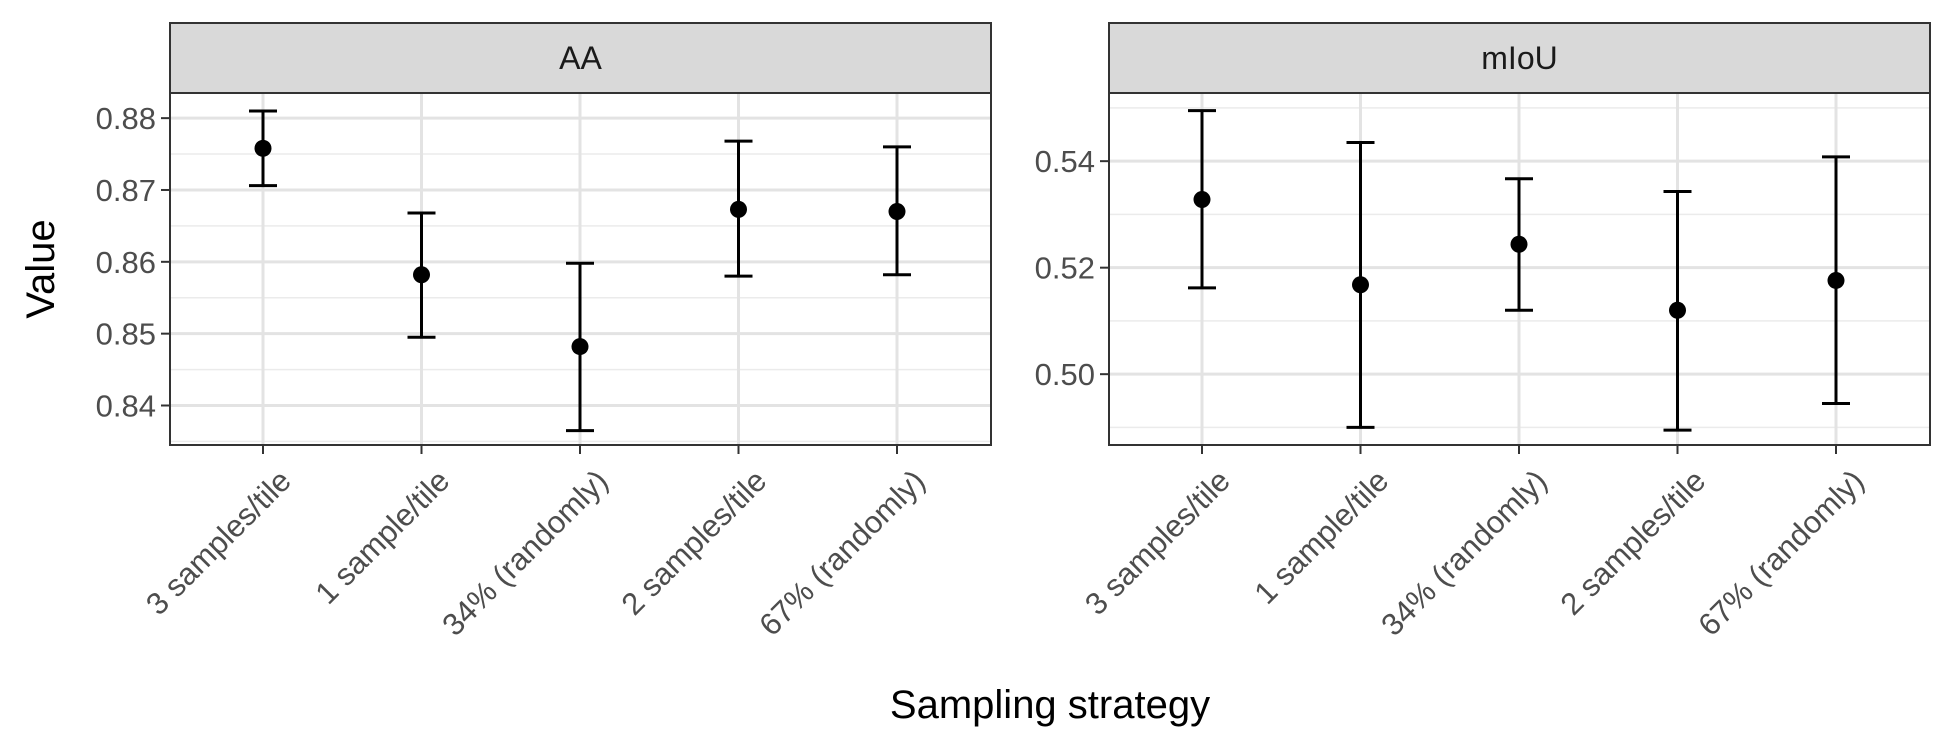 The width and height of the screenshot is (1950, 755). I want to click on y-tick-label: 0.88, so click(126, 118).